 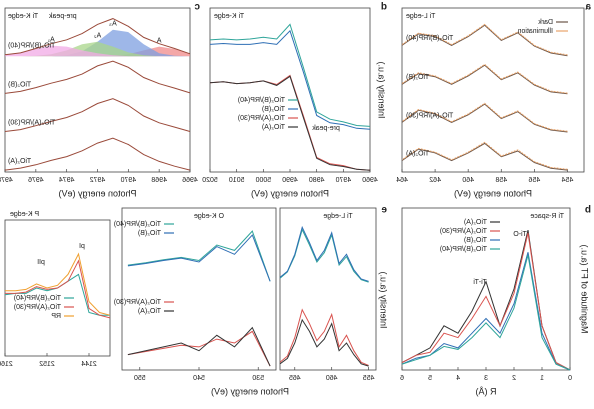 What do you see at coordinates (534, 180) in the screenshot?
I see `x-tick-label: 456` at bounding box center [534, 180].